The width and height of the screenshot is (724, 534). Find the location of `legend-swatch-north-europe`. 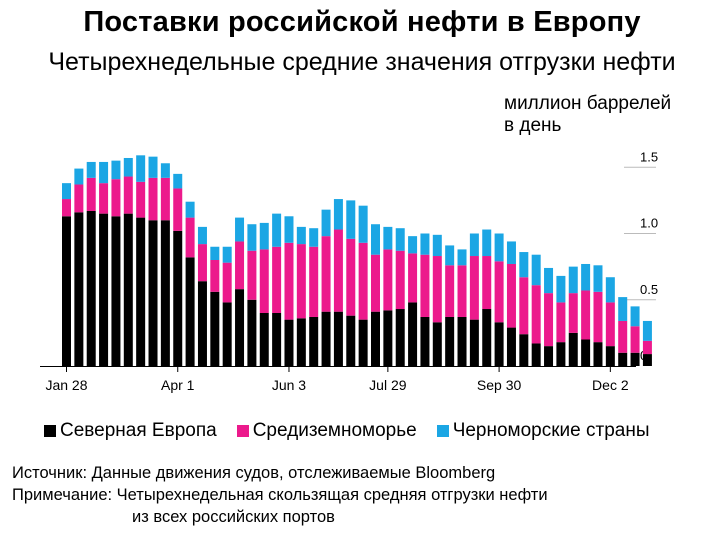

legend-swatch-north-europe is located at coordinates (50, 431).